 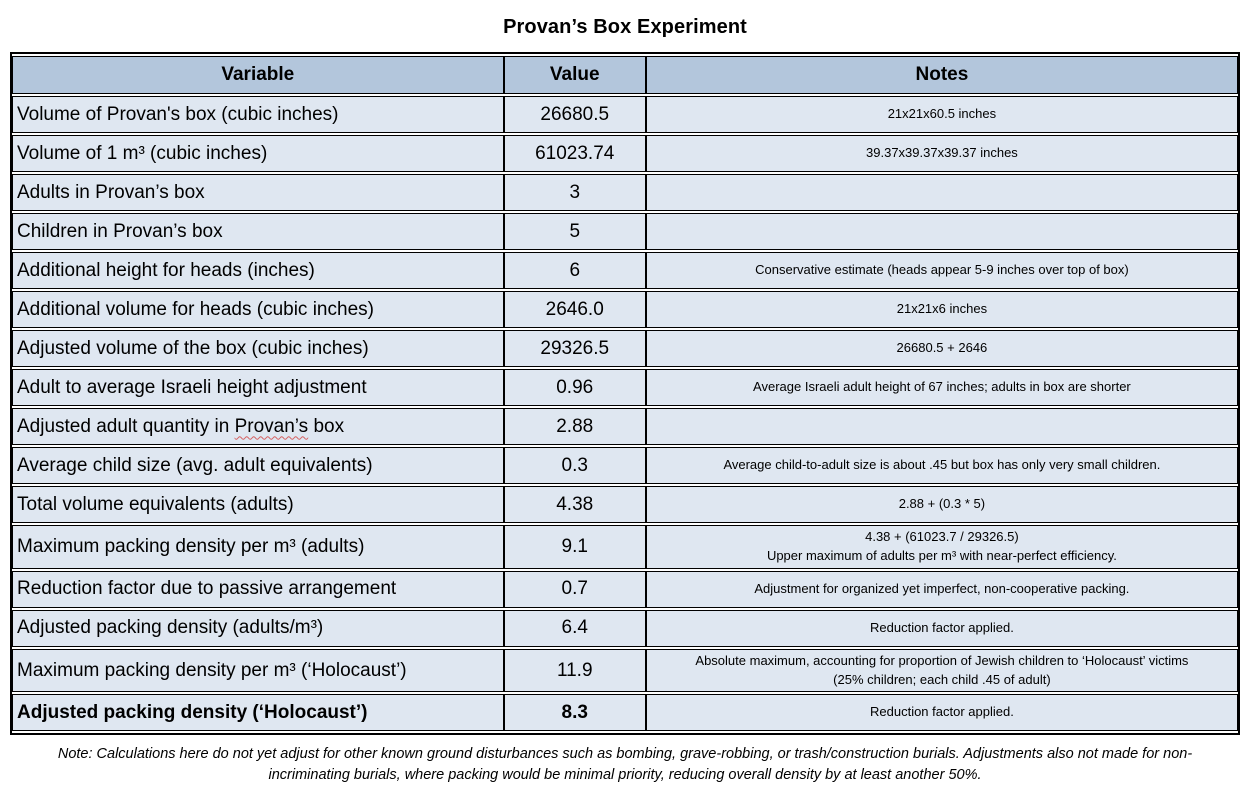 What do you see at coordinates (941, 348) in the screenshot?
I see `cell-note: 26680.5 + 2646` at bounding box center [941, 348].